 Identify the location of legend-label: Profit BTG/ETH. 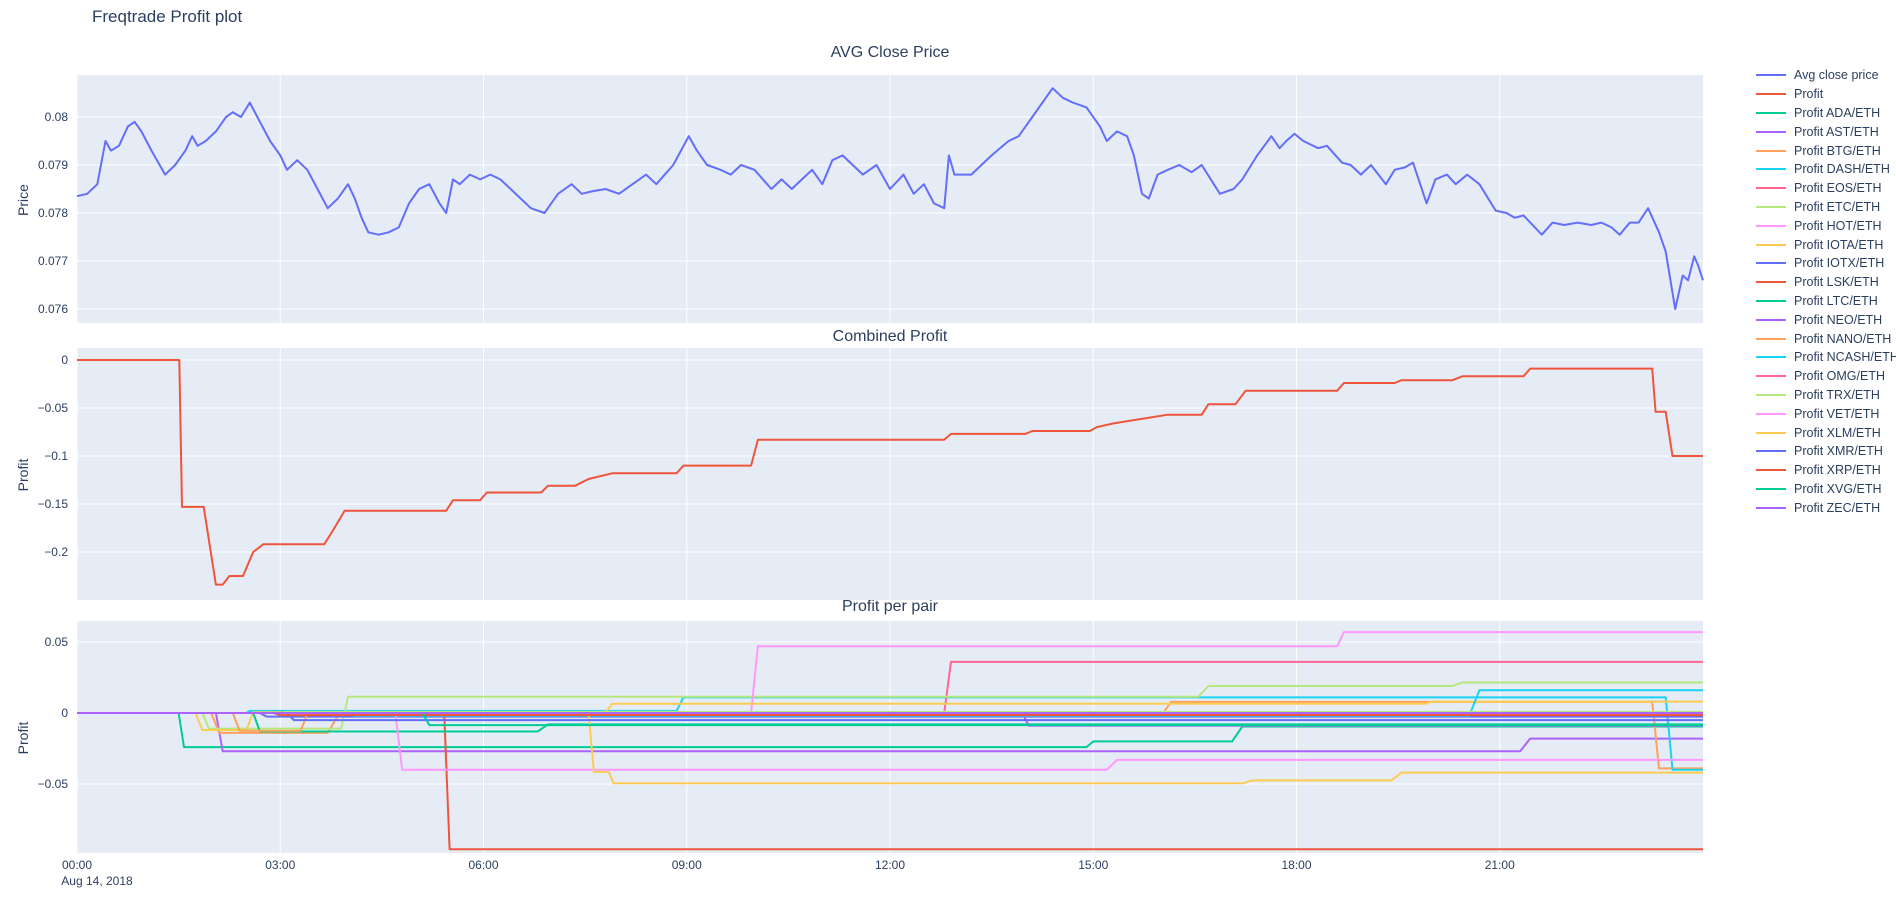
(1837, 150).